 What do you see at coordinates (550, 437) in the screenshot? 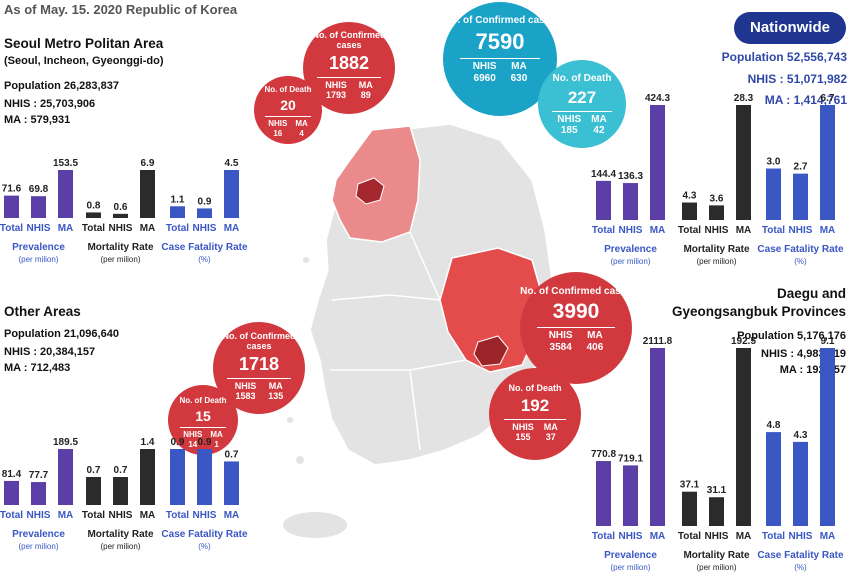
I see `daegu-death-ma: 37` at bounding box center [550, 437].